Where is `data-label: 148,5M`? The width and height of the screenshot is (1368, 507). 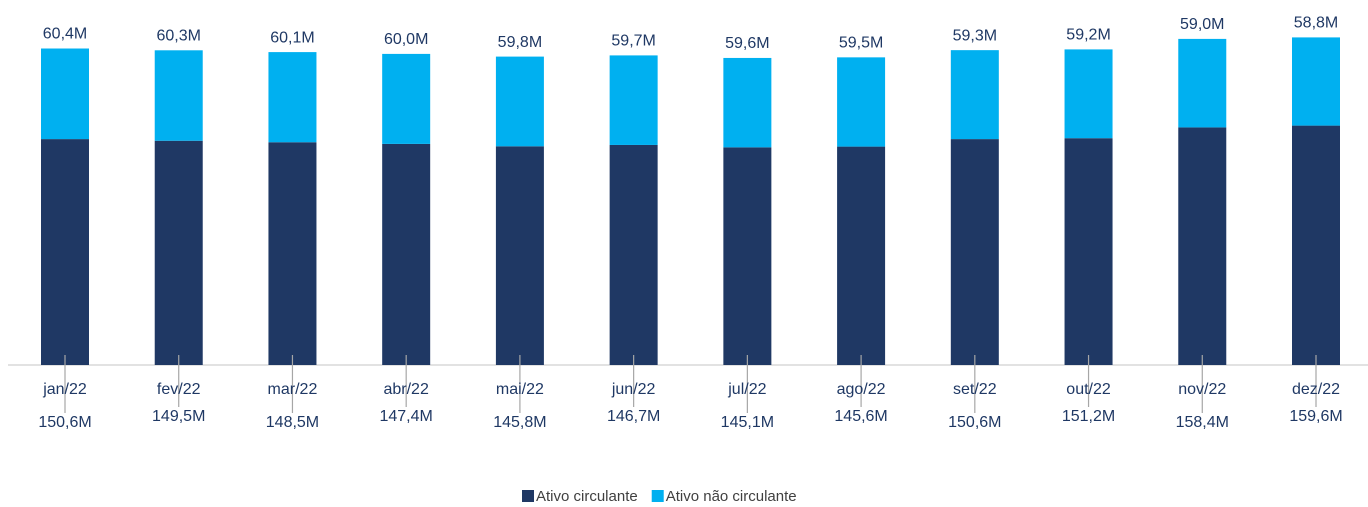
data-label: 148,5M is located at coordinates (292, 422).